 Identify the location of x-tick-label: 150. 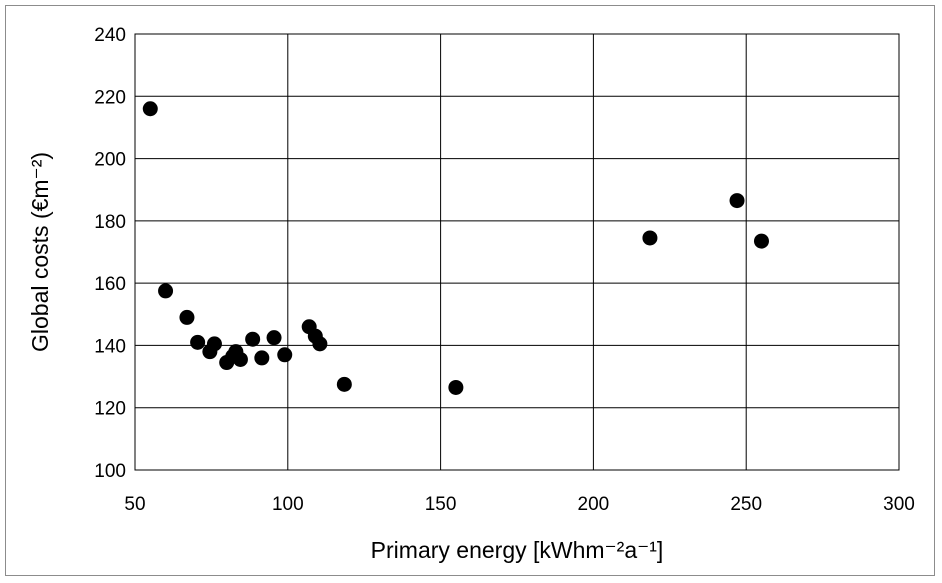
(441, 504).